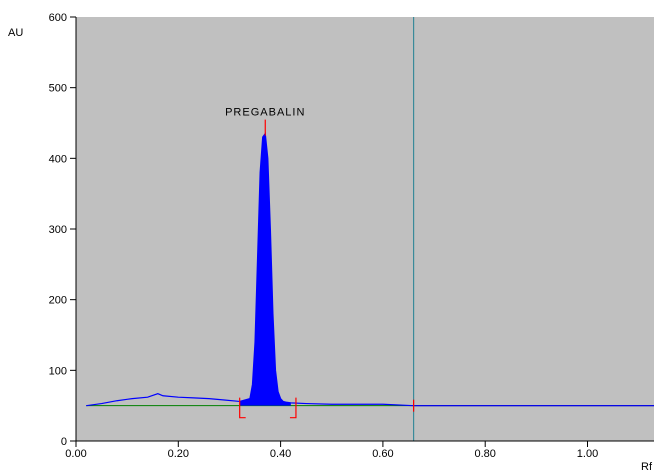 Image resolution: width=654 pixels, height=473 pixels. Describe the element at coordinates (64, 442) in the screenshot. I see `y-tick-label: 0` at that location.